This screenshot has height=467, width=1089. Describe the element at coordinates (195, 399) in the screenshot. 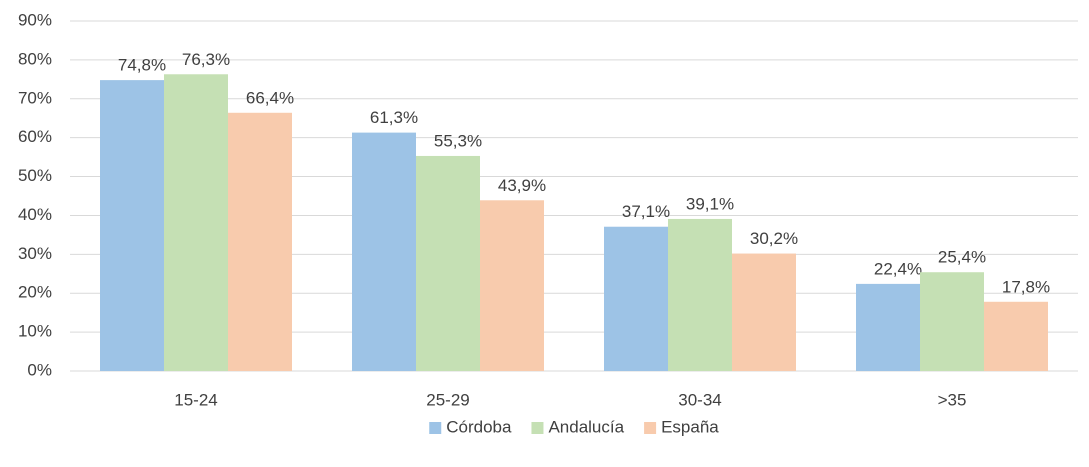

I see `x-tick-label: 15-24` at that location.